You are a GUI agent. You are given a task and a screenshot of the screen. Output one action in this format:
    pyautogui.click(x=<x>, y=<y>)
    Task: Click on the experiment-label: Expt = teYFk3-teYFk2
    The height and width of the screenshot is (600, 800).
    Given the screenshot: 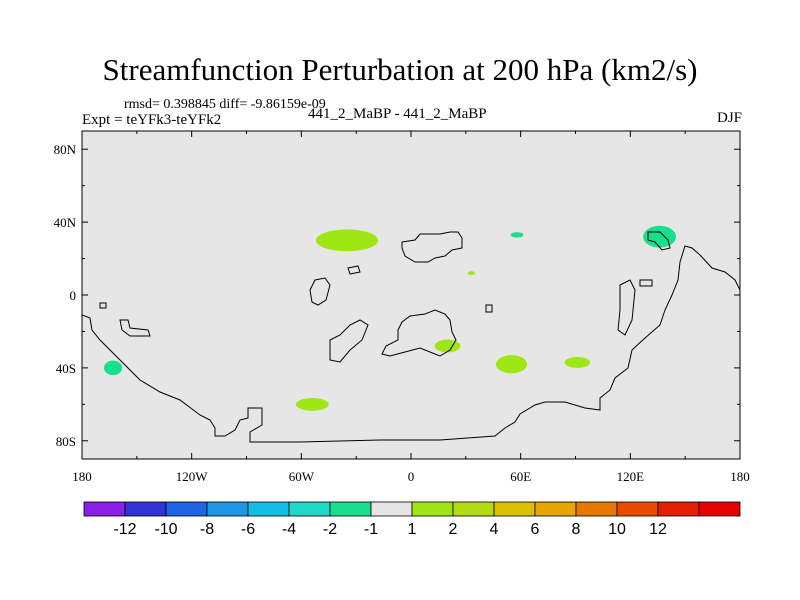 What is the action you would take?
    pyautogui.click(x=152, y=120)
    